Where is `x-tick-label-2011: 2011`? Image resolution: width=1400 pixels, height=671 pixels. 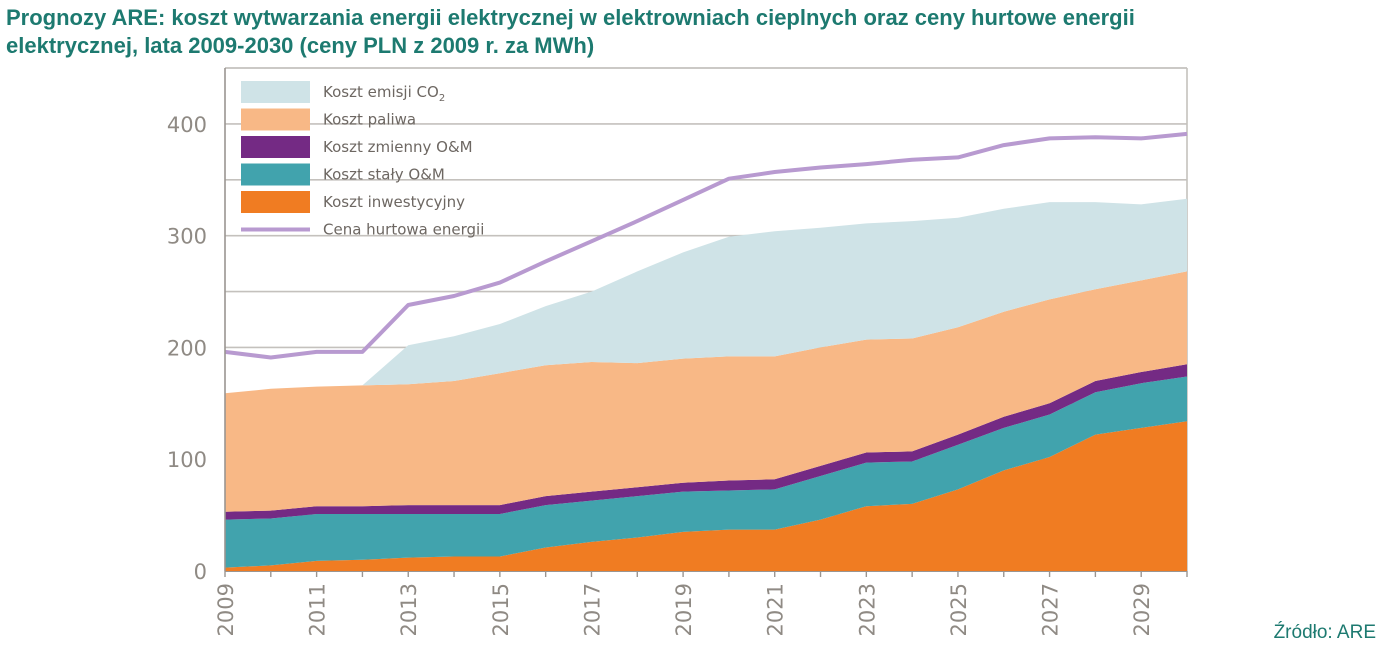 x-tick-label-2011: 2011 is located at coordinates (318, 609).